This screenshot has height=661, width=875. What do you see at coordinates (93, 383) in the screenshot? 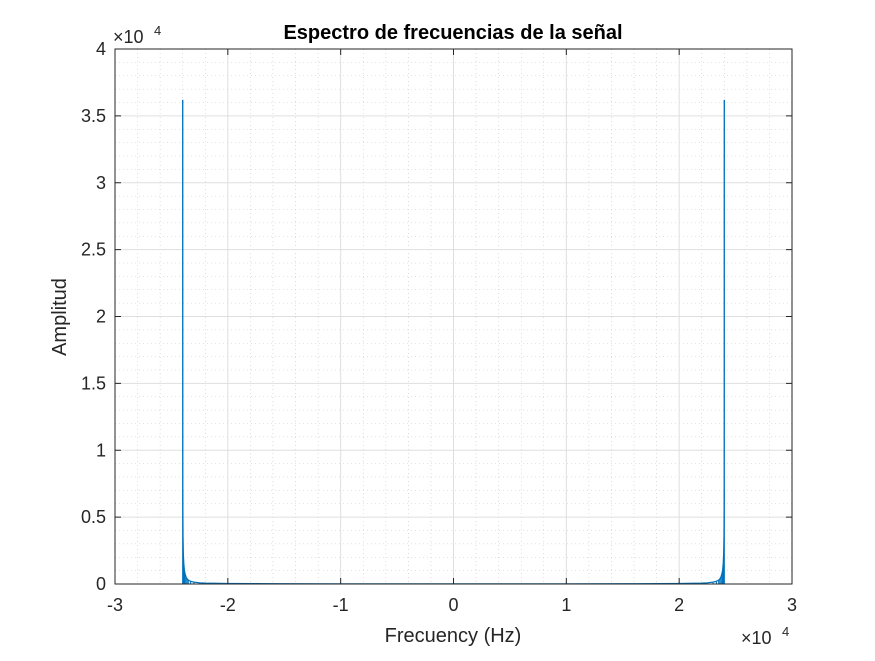
I see `y-tick-label: 1.5` at bounding box center [93, 383].